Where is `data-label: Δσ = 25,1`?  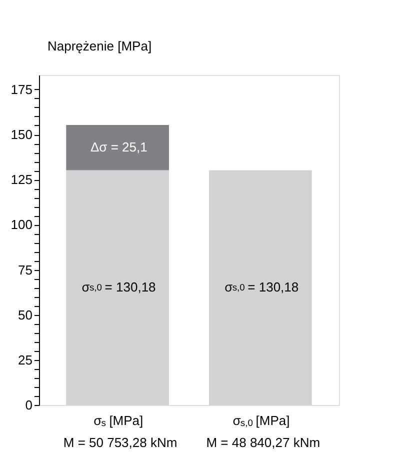
data-label: Δσ = 25,1 is located at coordinates (119, 147).